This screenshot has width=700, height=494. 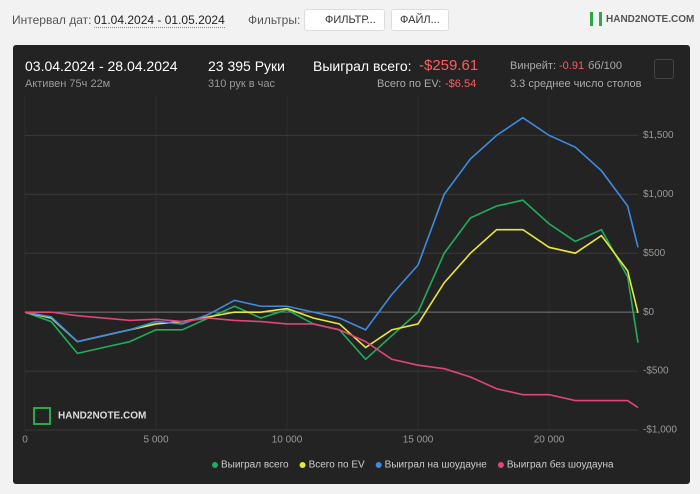 I want to click on x-tick-label: 20 000, so click(x=549, y=440).